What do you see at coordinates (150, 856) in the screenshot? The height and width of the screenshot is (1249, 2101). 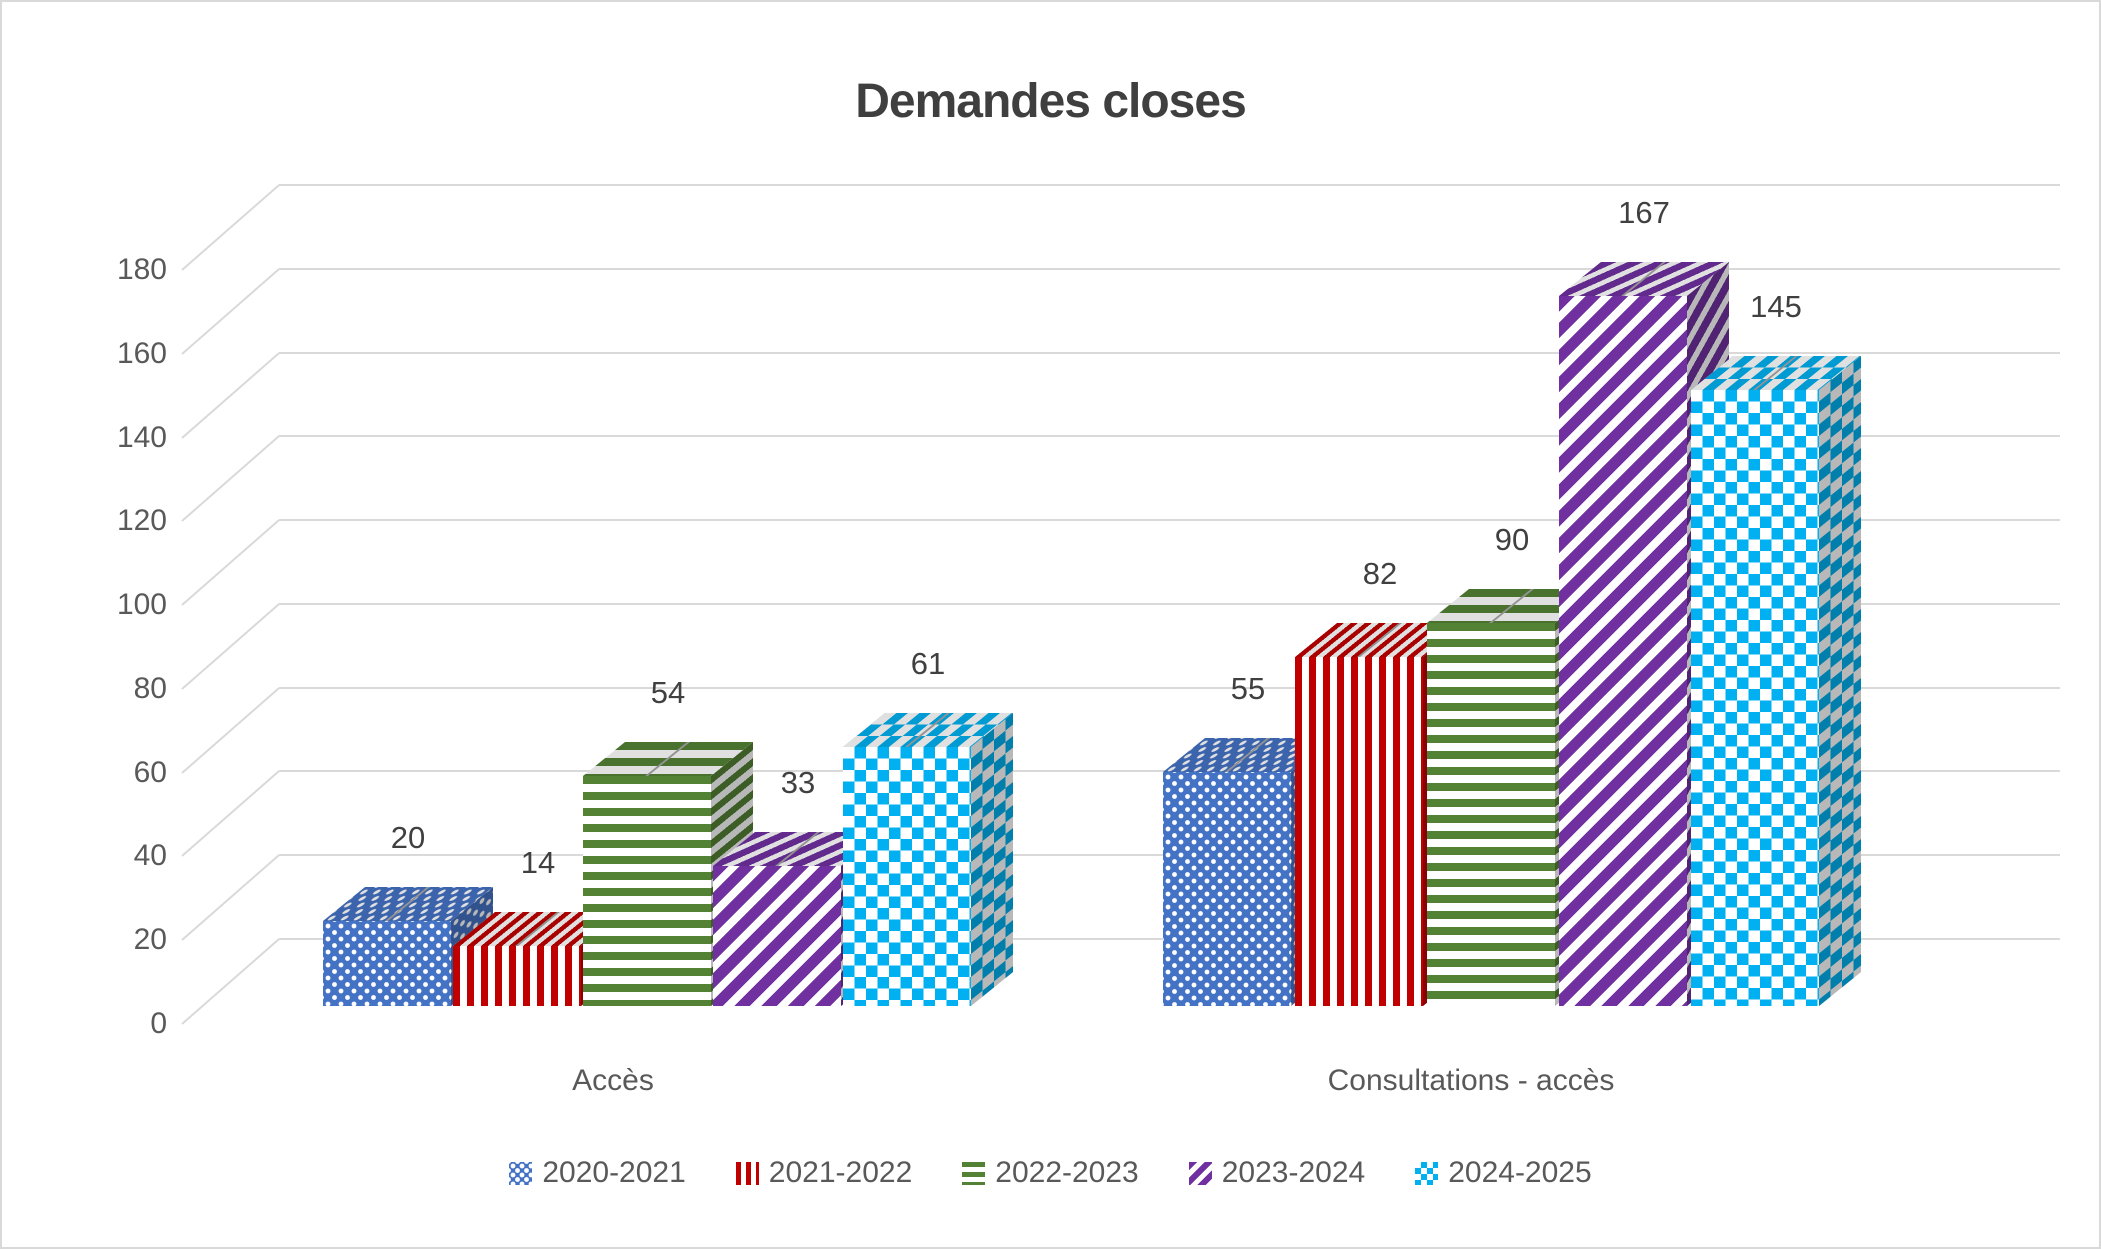 I see `y-axis-tick-label: 40` at bounding box center [150, 856].